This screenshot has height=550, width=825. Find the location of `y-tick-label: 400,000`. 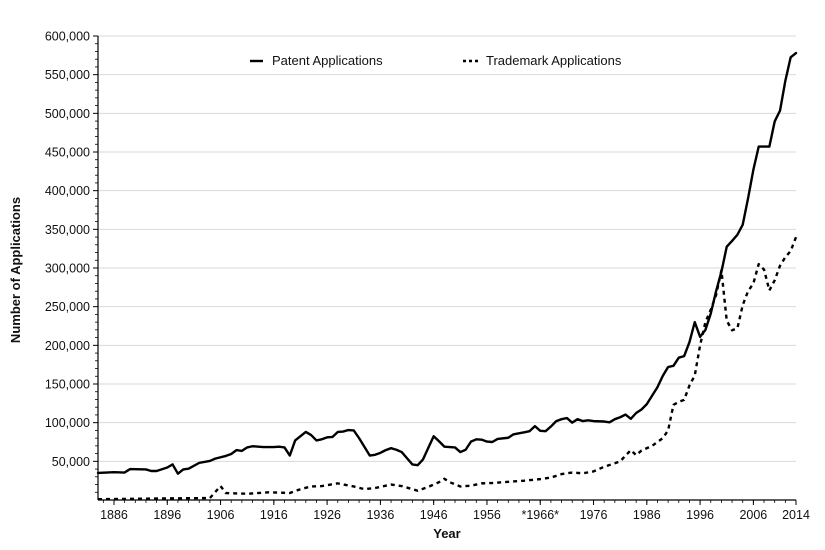

y-tick-label: 400,000 is located at coordinates (67, 191).